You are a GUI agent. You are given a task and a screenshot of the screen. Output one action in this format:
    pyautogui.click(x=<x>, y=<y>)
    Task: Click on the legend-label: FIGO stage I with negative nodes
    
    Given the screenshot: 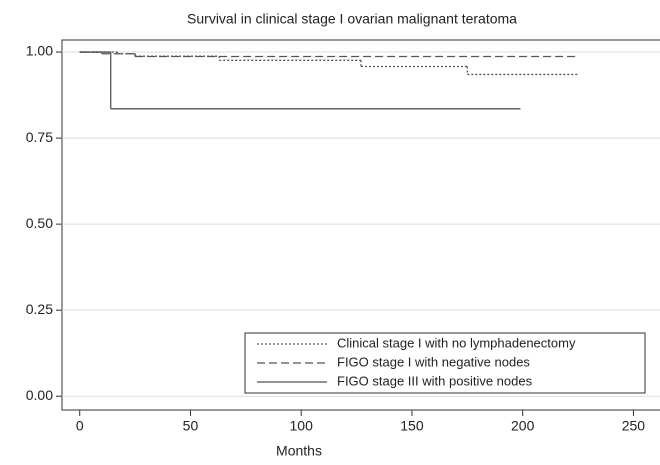 What is the action you would take?
    pyautogui.click(x=433, y=361)
    